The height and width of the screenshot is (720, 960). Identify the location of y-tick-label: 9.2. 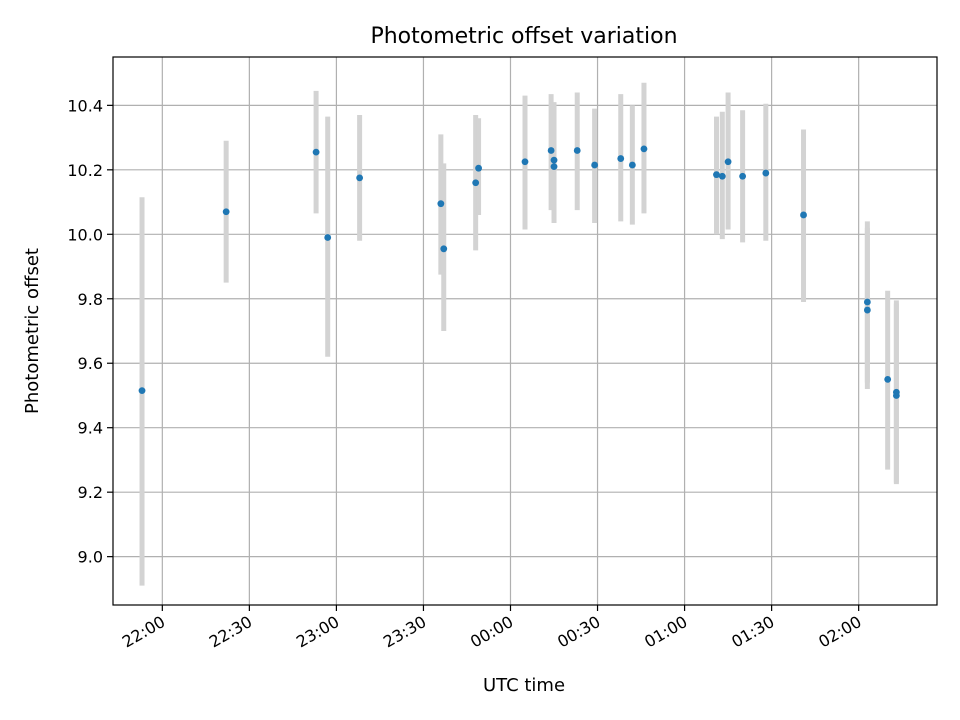
(90, 492).